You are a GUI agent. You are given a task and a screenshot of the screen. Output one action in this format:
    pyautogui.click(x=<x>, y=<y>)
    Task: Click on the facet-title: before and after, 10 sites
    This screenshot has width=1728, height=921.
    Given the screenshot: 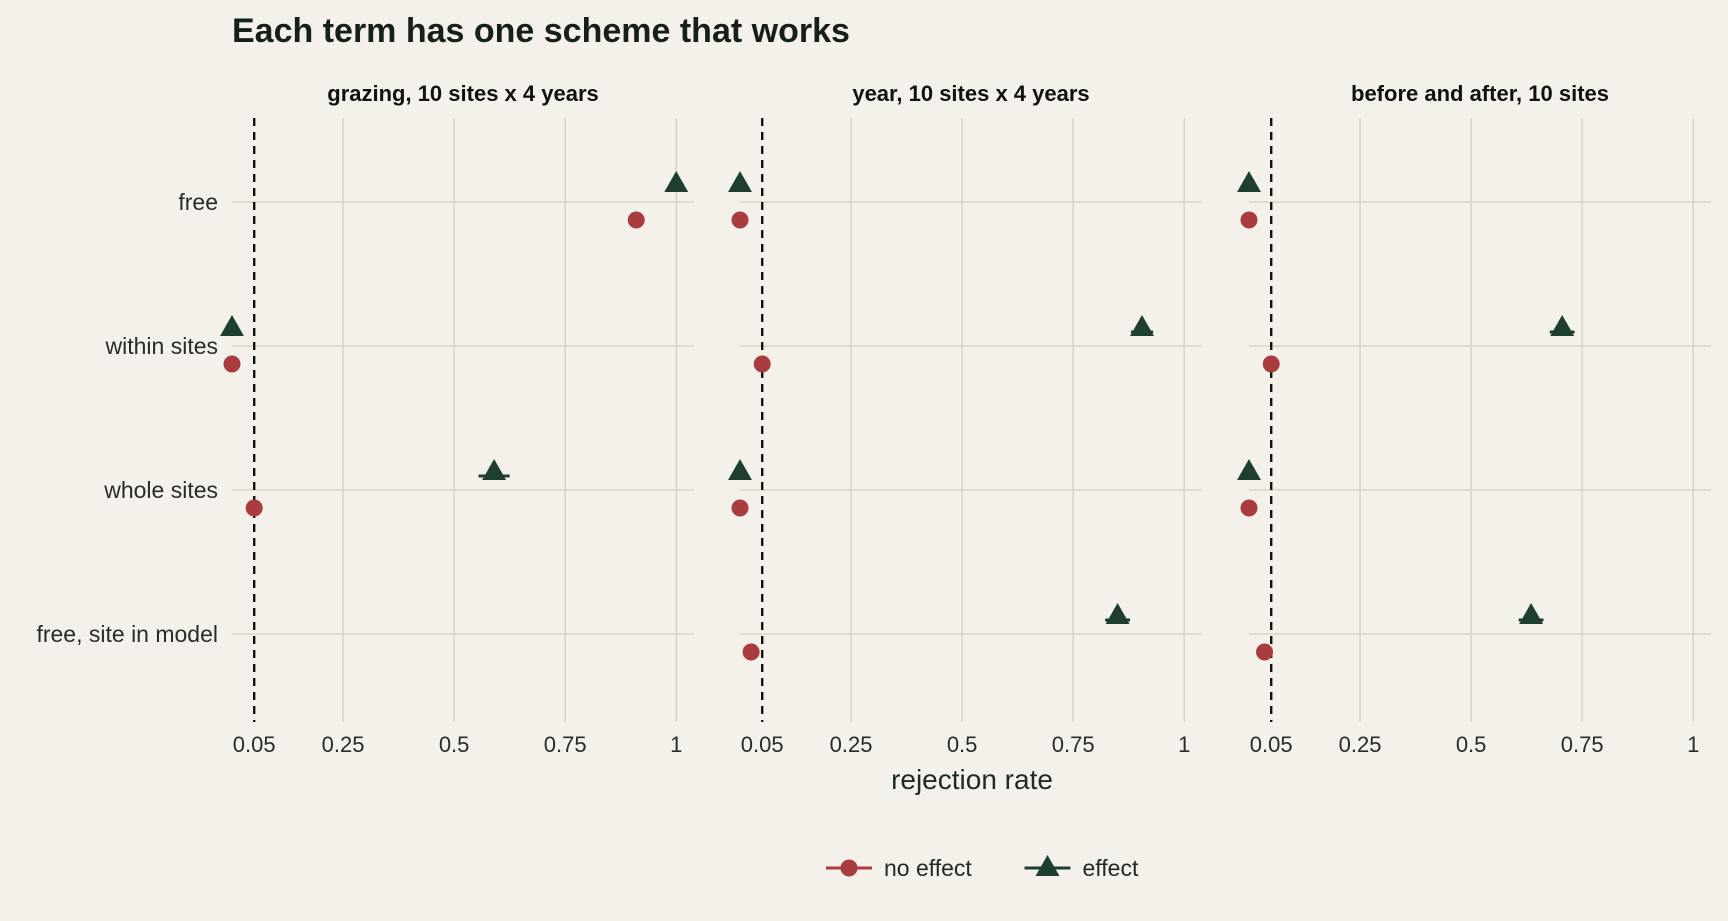 What is the action you would take?
    pyautogui.click(x=1480, y=93)
    